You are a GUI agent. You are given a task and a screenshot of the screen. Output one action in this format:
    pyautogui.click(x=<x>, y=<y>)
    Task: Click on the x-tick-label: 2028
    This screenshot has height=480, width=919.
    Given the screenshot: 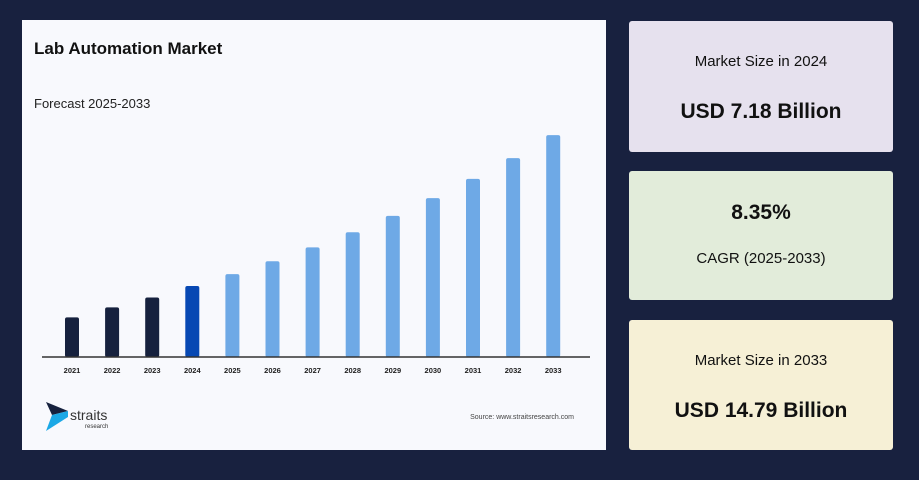 What is the action you would take?
    pyautogui.click(x=352, y=370)
    